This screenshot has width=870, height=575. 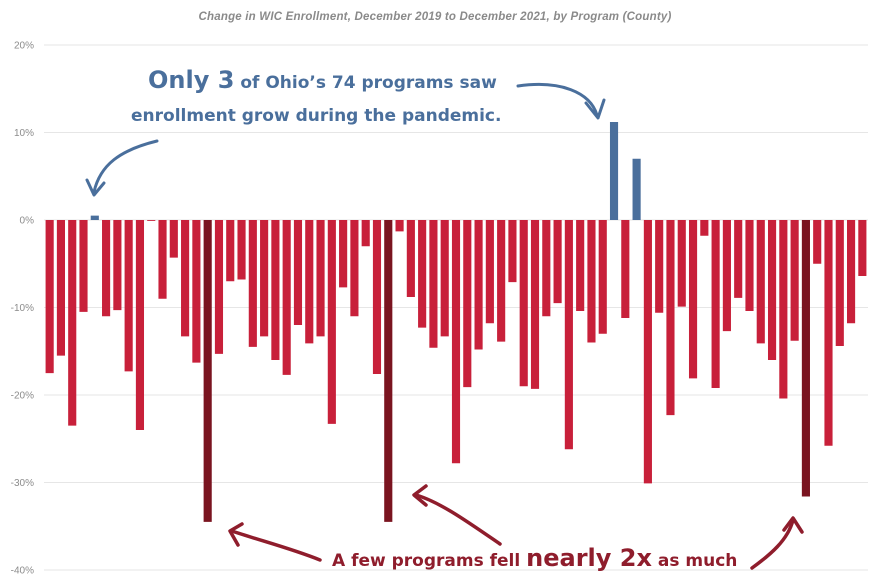 I want to click on annotation-top-strong: Only 3, so click(x=191, y=80).